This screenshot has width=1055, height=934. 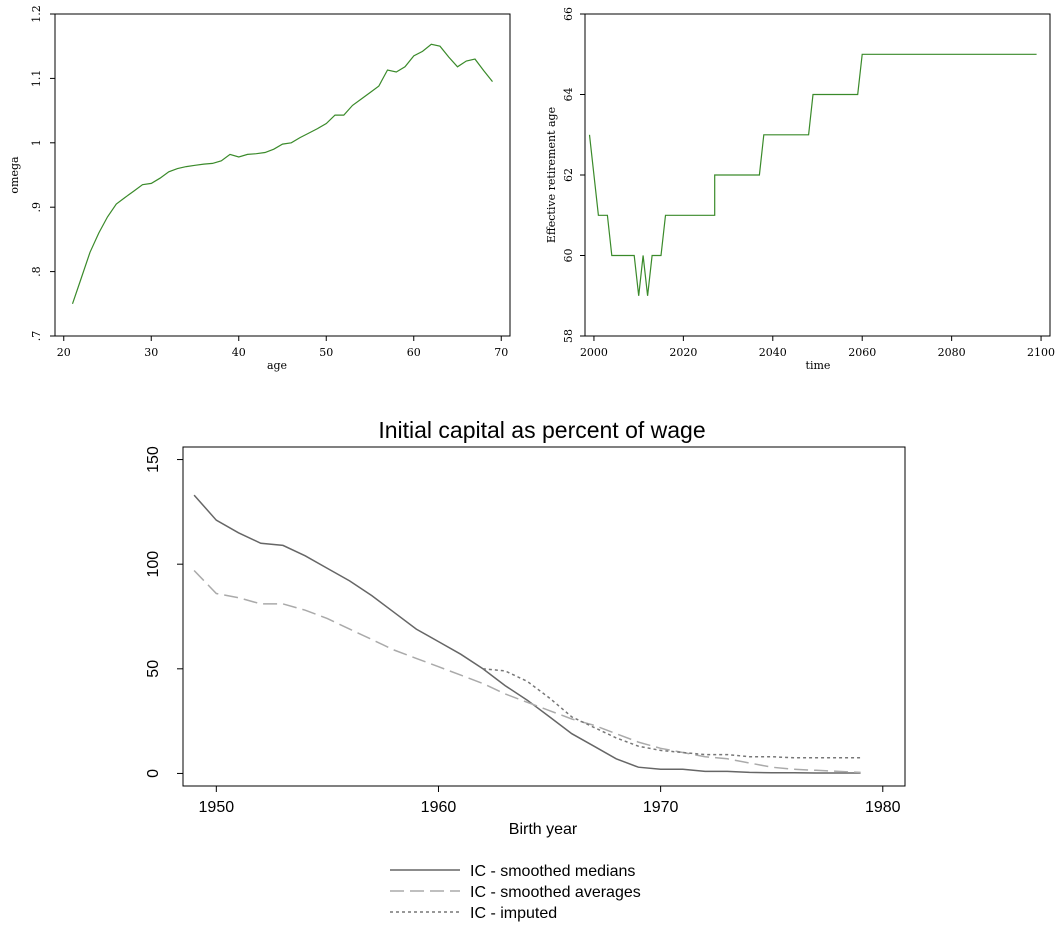 What do you see at coordinates (14, 175) in the screenshot?
I see `omega-y-axis-label: omega` at bounding box center [14, 175].